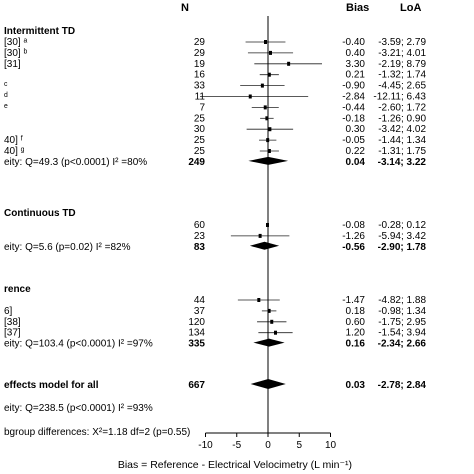  Describe the element at coordinates (17, 289) in the screenshot. I see `group-title: rence` at that location.